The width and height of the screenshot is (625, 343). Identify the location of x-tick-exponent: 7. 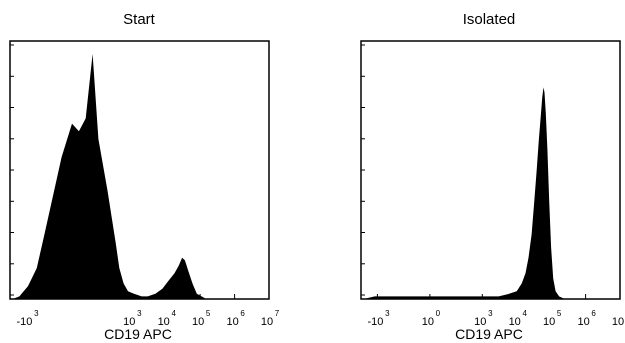
(277, 313).